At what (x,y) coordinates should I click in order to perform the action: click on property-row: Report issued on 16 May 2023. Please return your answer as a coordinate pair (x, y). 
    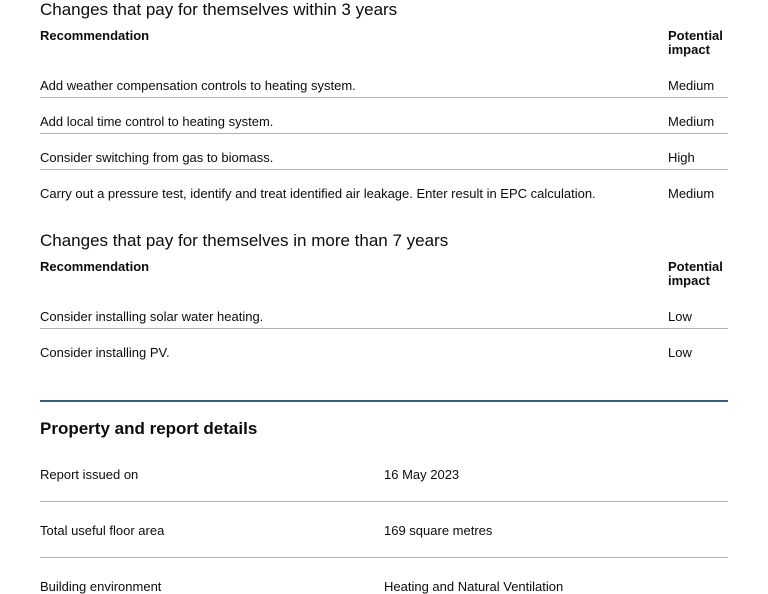
    Looking at the image, I should click on (384, 470).